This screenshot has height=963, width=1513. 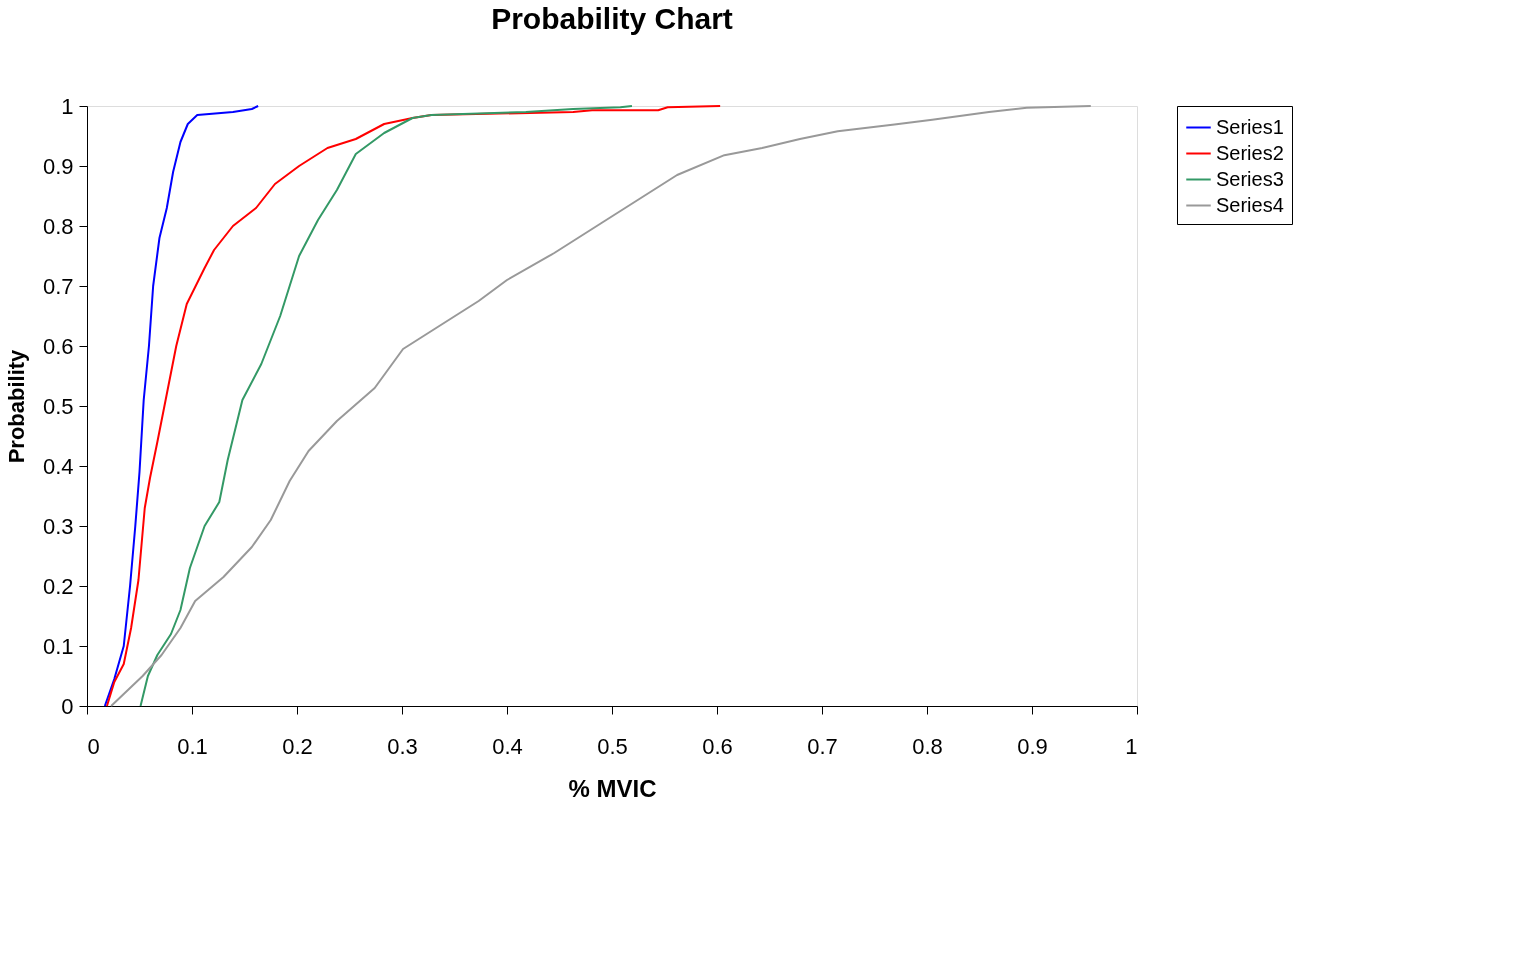 What do you see at coordinates (1032, 746) in the screenshot?
I see `x-tick-label: 0.9` at bounding box center [1032, 746].